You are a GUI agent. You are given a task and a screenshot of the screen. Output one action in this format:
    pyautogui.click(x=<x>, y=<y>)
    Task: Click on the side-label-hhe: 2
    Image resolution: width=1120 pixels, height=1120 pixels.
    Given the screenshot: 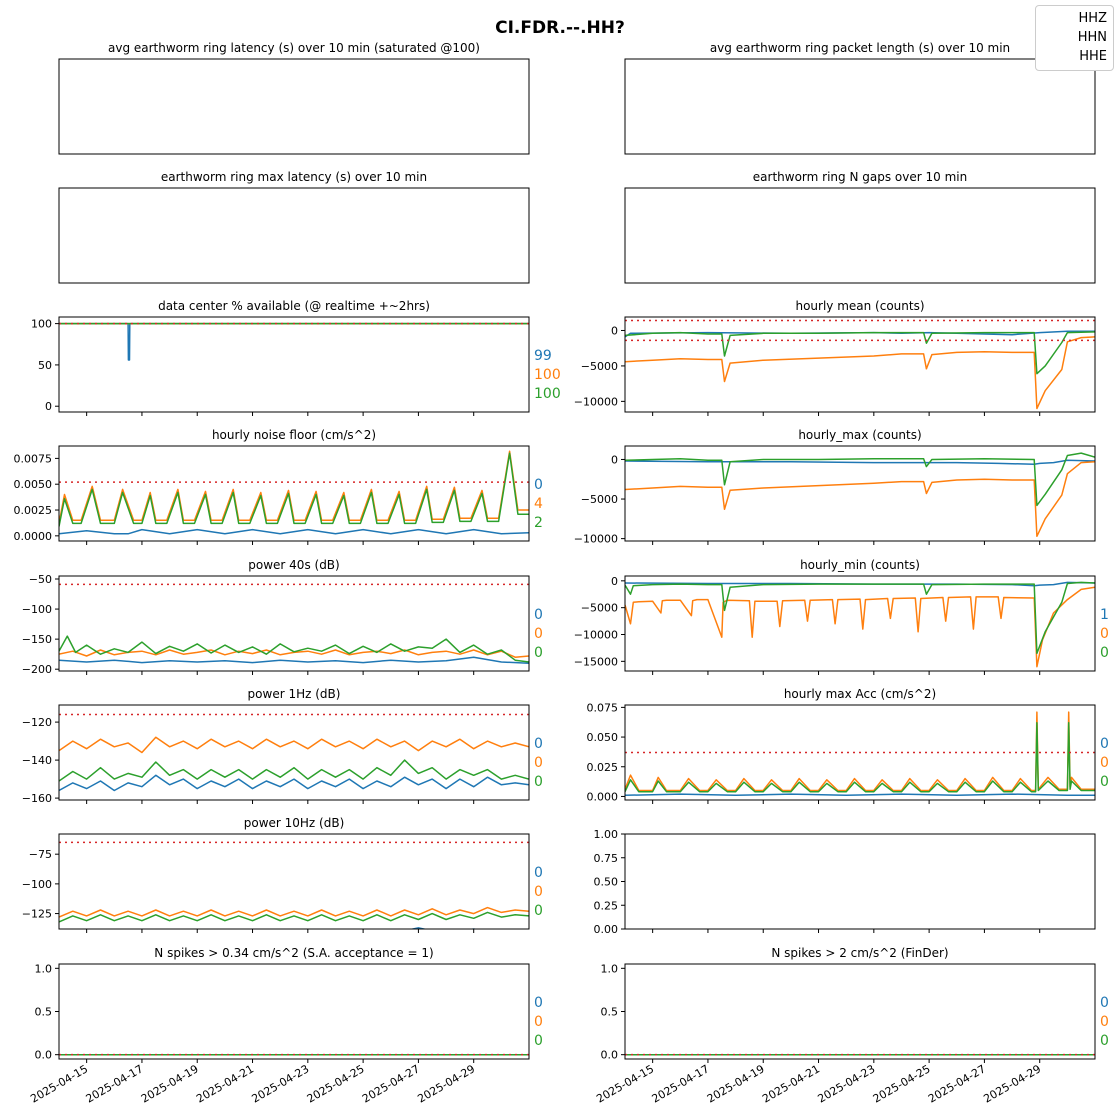 What is the action you would take?
    pyautogui.click(x=538, y=523)
    